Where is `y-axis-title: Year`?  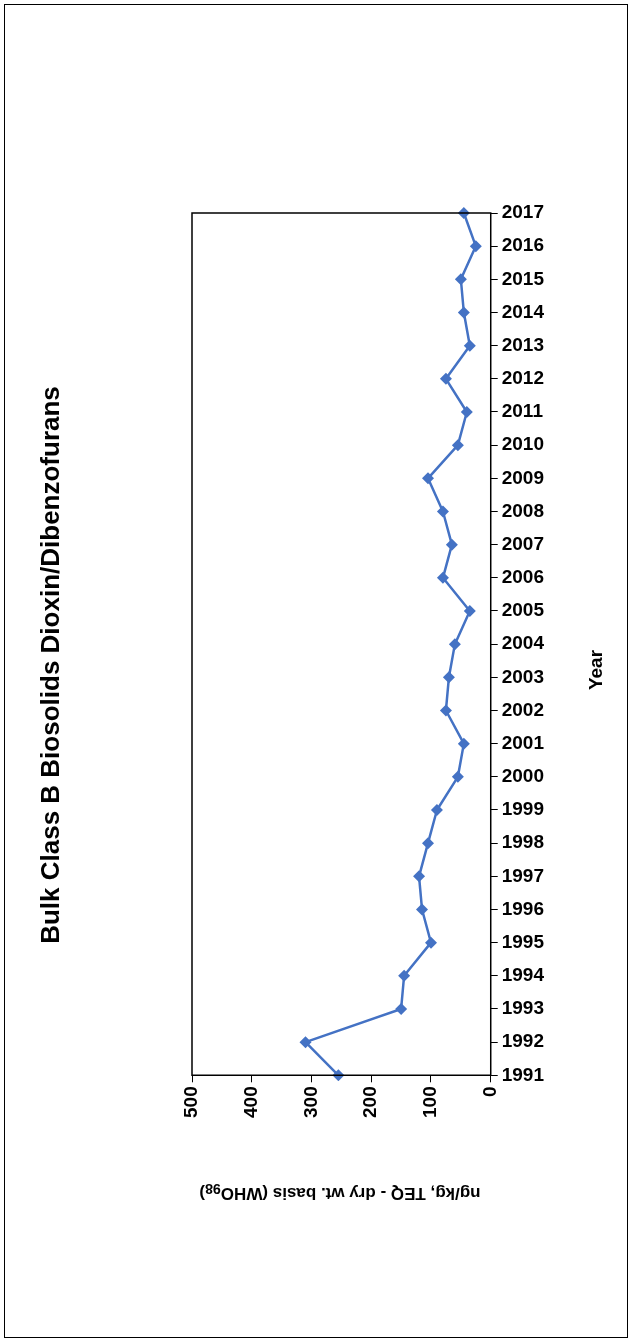 y-axis-title: Year is located at coordinates (596, 670).